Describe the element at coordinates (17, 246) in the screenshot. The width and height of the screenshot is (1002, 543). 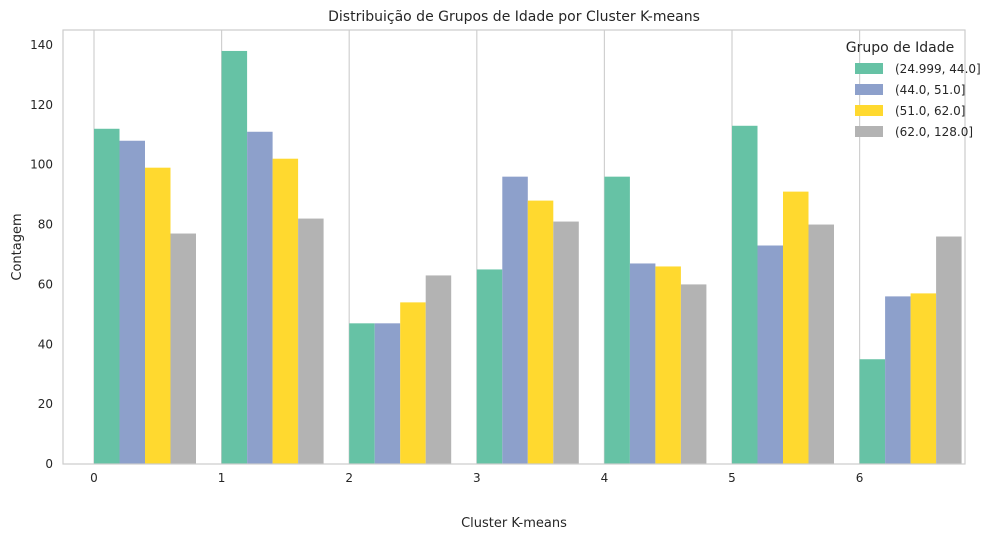
I see `y-axis-label: Contagem` at that location.